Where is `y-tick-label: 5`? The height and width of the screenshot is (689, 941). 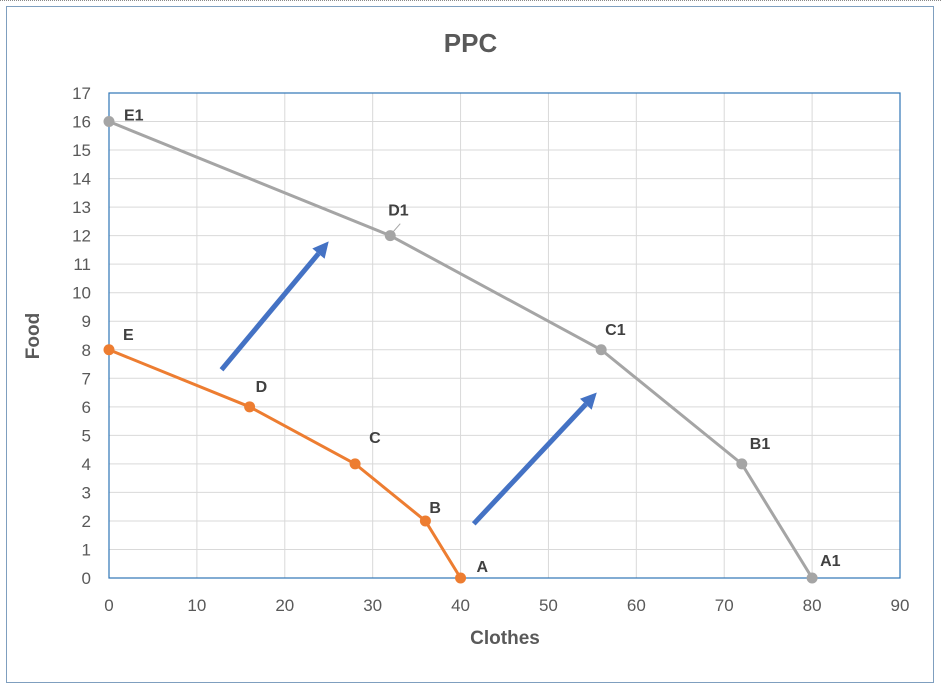 y-tick-label: 5 is located at coordinates (86, 435).